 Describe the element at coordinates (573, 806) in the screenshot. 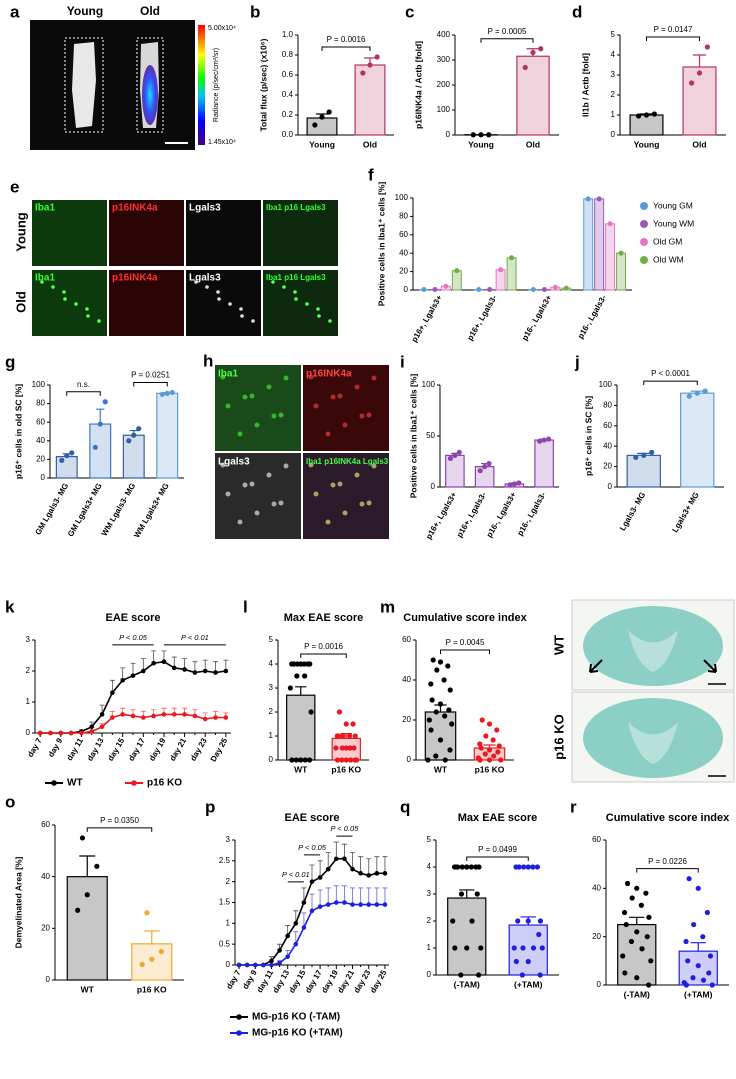

I see `panel-letter: r` at that location.